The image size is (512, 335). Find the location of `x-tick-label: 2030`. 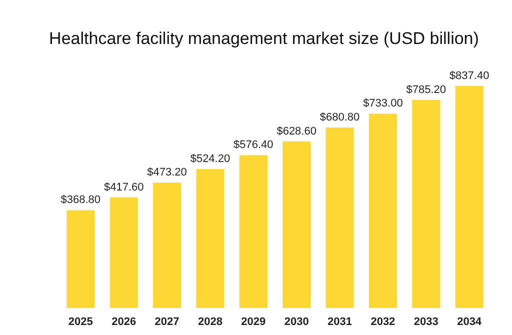

x-tick-label: 2030 is located at coordinates (296, 322).